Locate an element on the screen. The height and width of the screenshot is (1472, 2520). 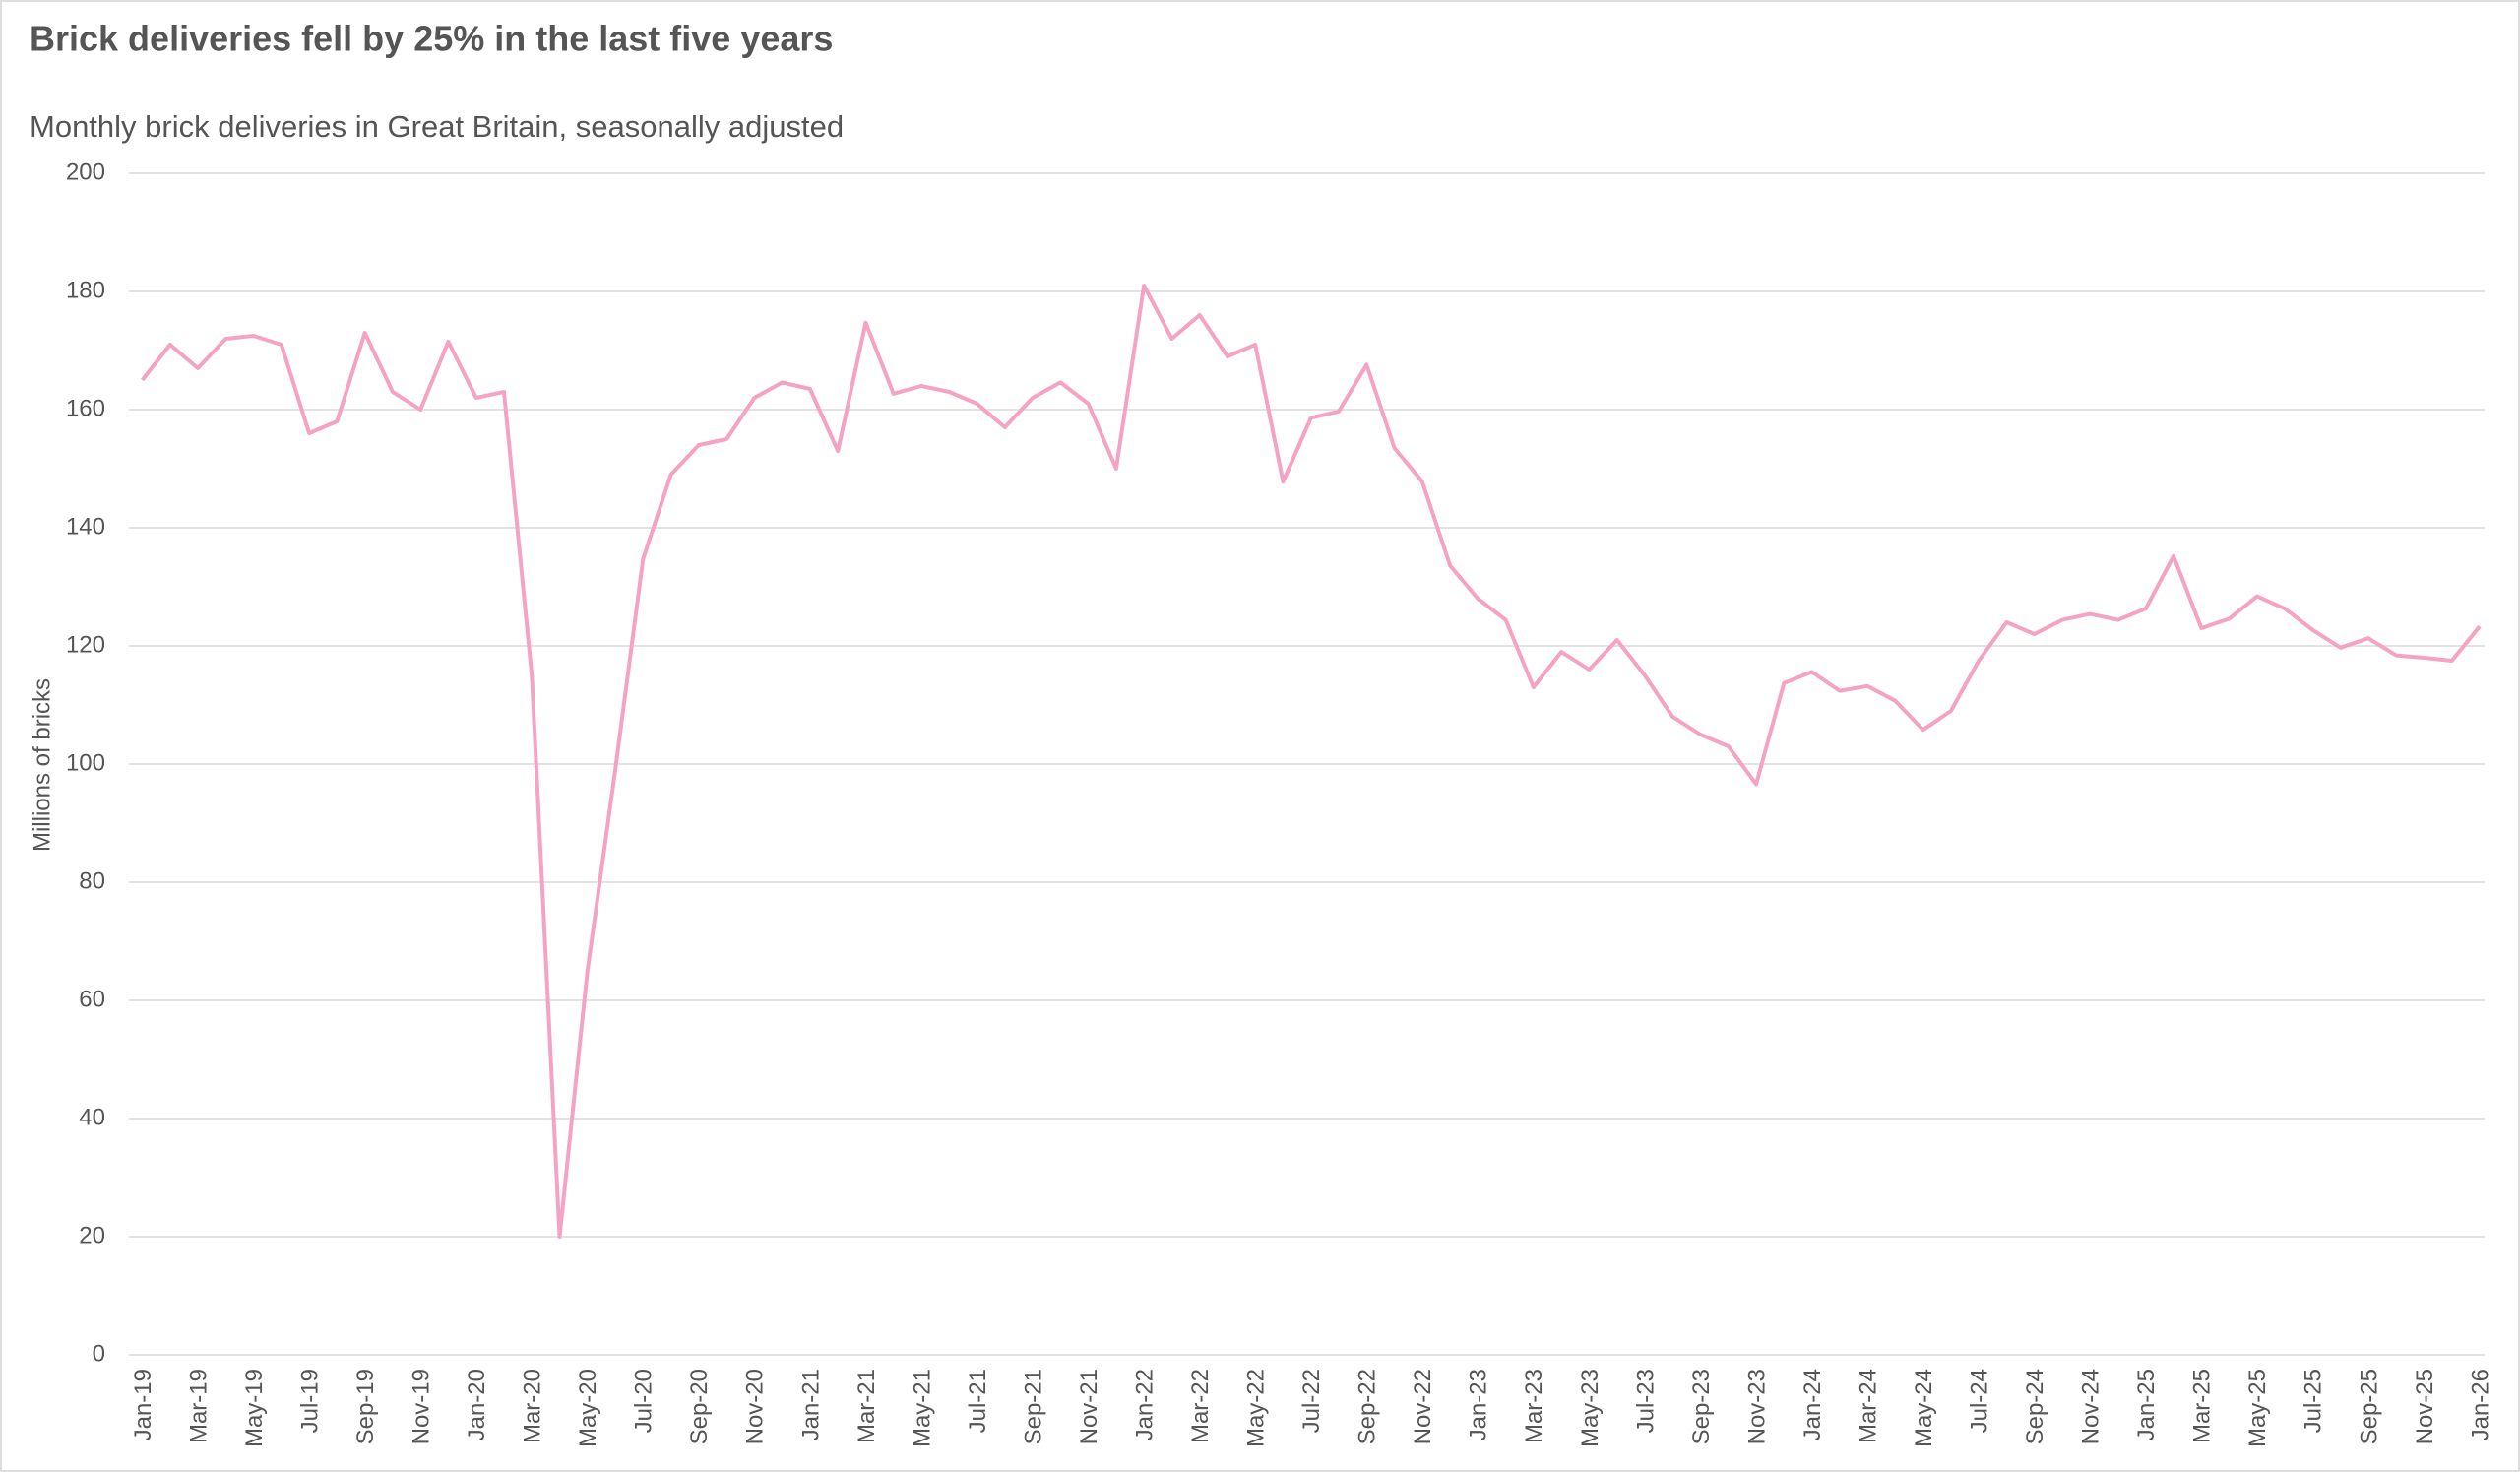
y-tick-label: 120 is located at coordinates (85, 644).